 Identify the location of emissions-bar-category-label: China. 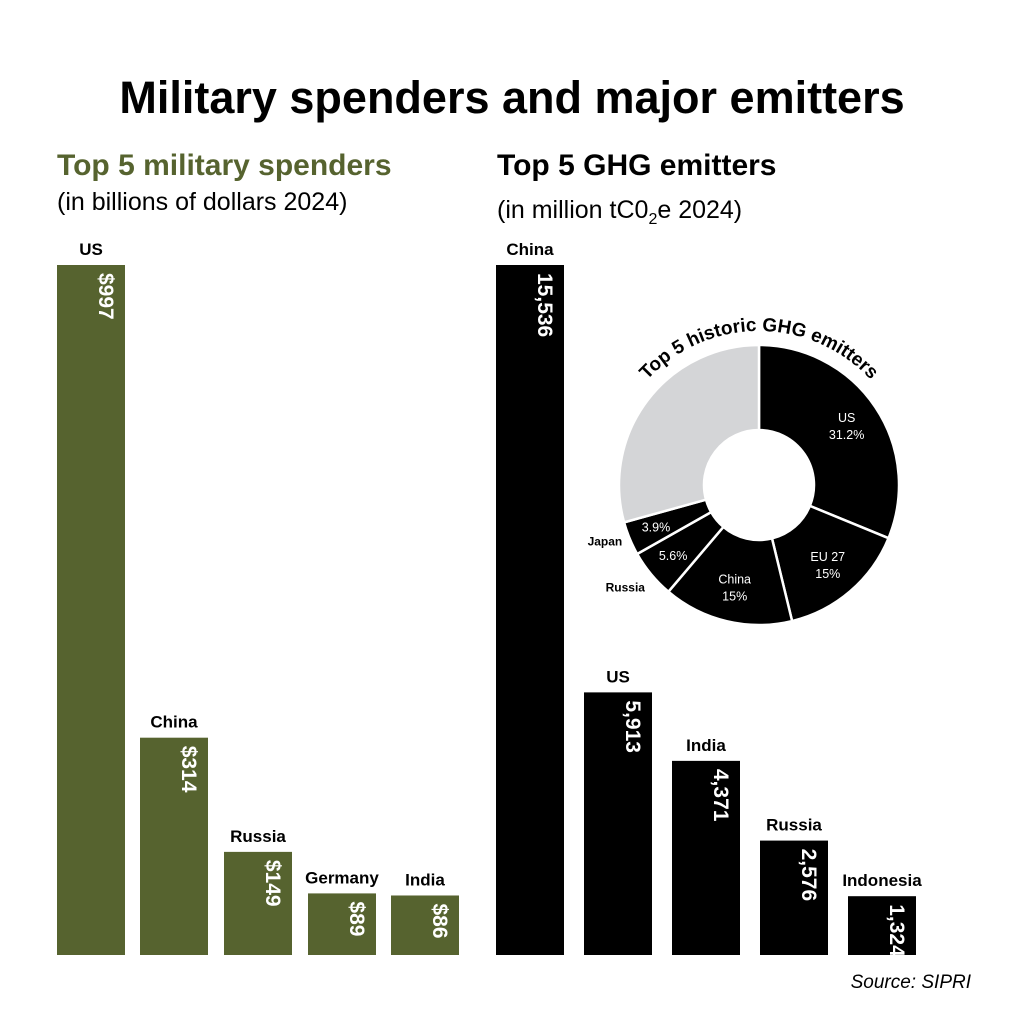
(530, 249).